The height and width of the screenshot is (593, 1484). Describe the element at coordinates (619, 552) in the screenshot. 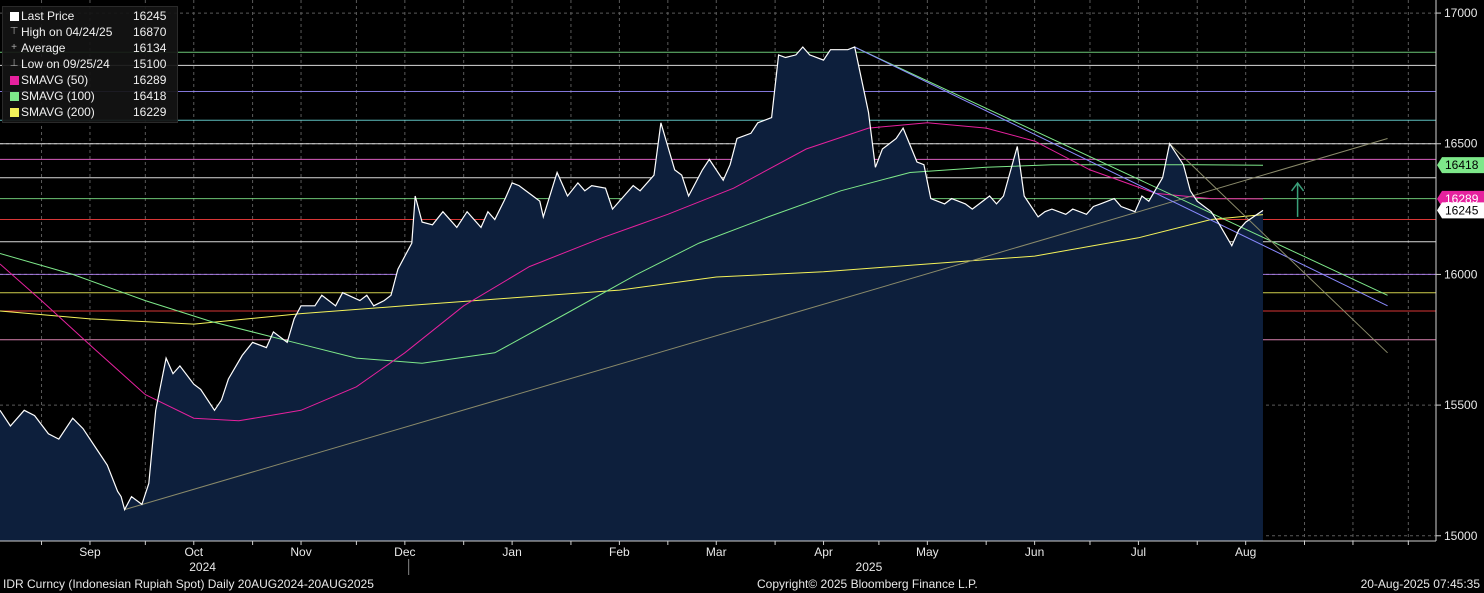

I see `x-tick-label: Feb` at that location.